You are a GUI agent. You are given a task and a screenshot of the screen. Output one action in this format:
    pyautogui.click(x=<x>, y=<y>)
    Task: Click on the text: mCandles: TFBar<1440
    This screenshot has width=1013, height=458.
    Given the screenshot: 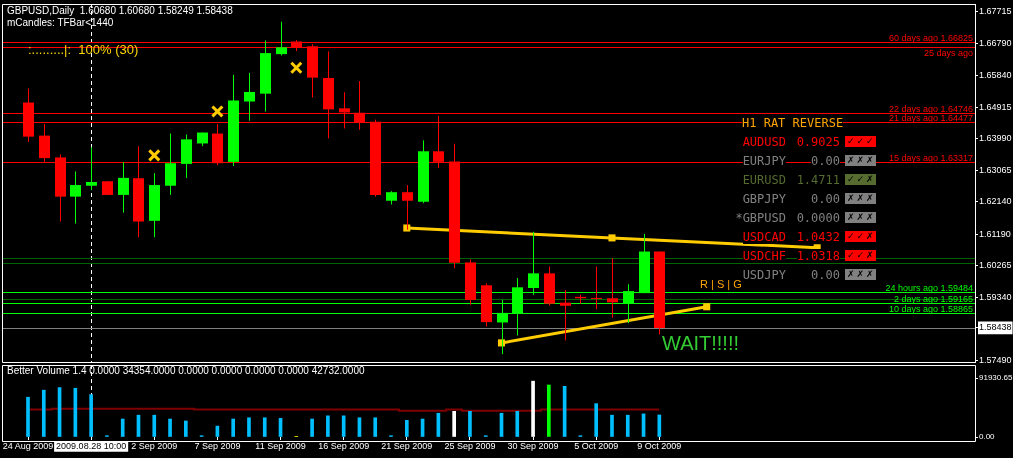 What is the action you would take?
    pyautogui.click(x=60, y=22)
    